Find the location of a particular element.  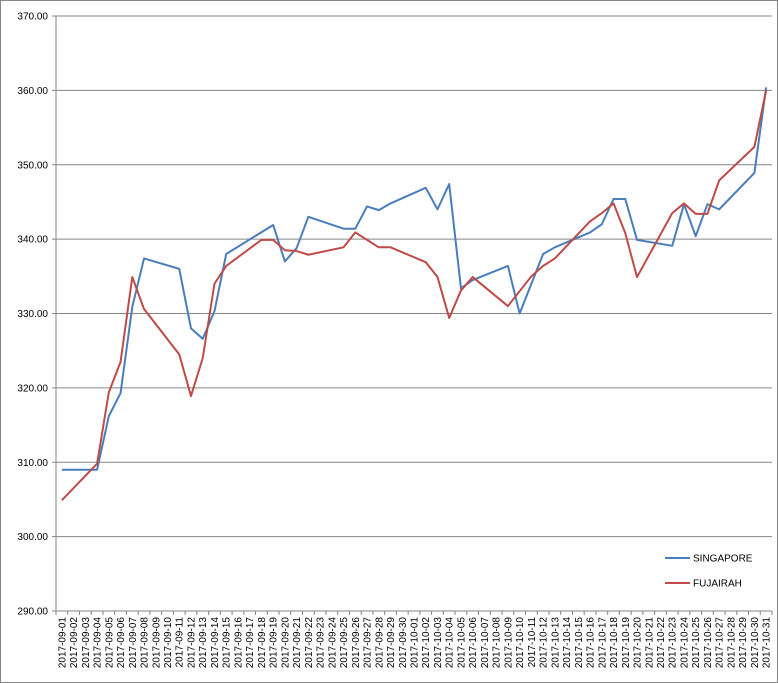

y-tick-label: 330.00 is located at coordinates (32, 314).